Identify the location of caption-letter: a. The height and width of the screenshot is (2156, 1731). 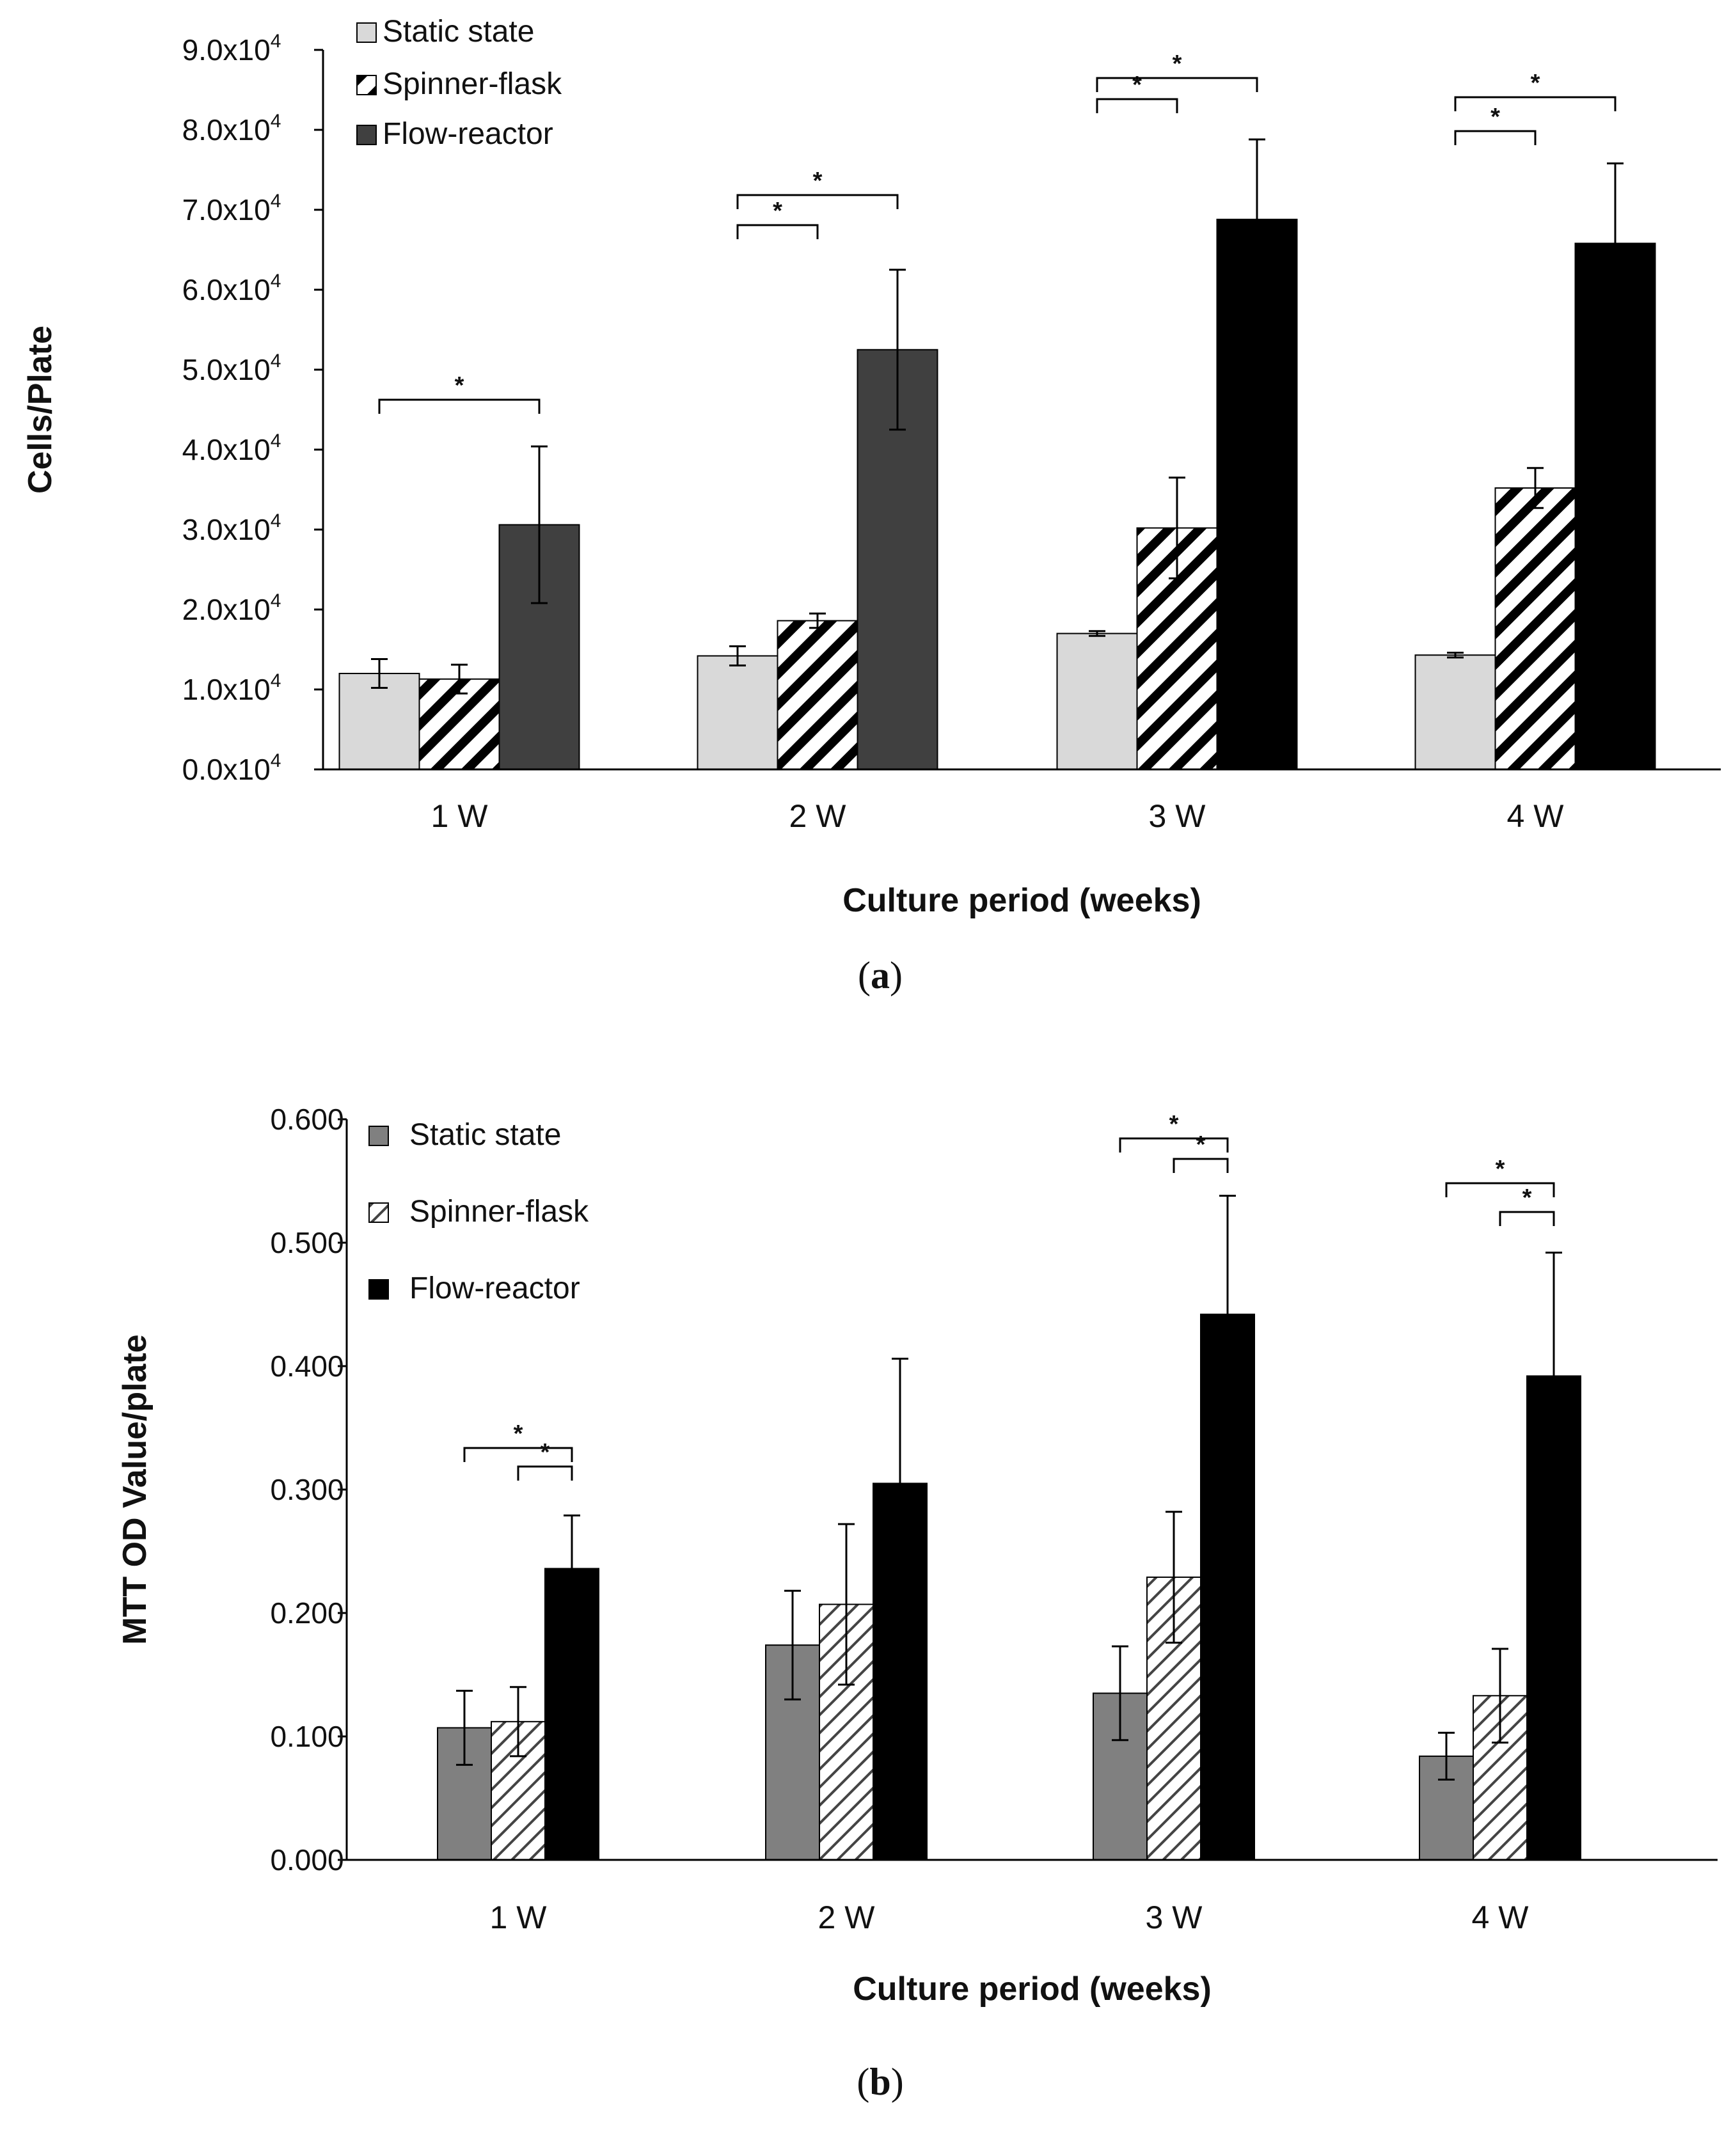
(880, 975).